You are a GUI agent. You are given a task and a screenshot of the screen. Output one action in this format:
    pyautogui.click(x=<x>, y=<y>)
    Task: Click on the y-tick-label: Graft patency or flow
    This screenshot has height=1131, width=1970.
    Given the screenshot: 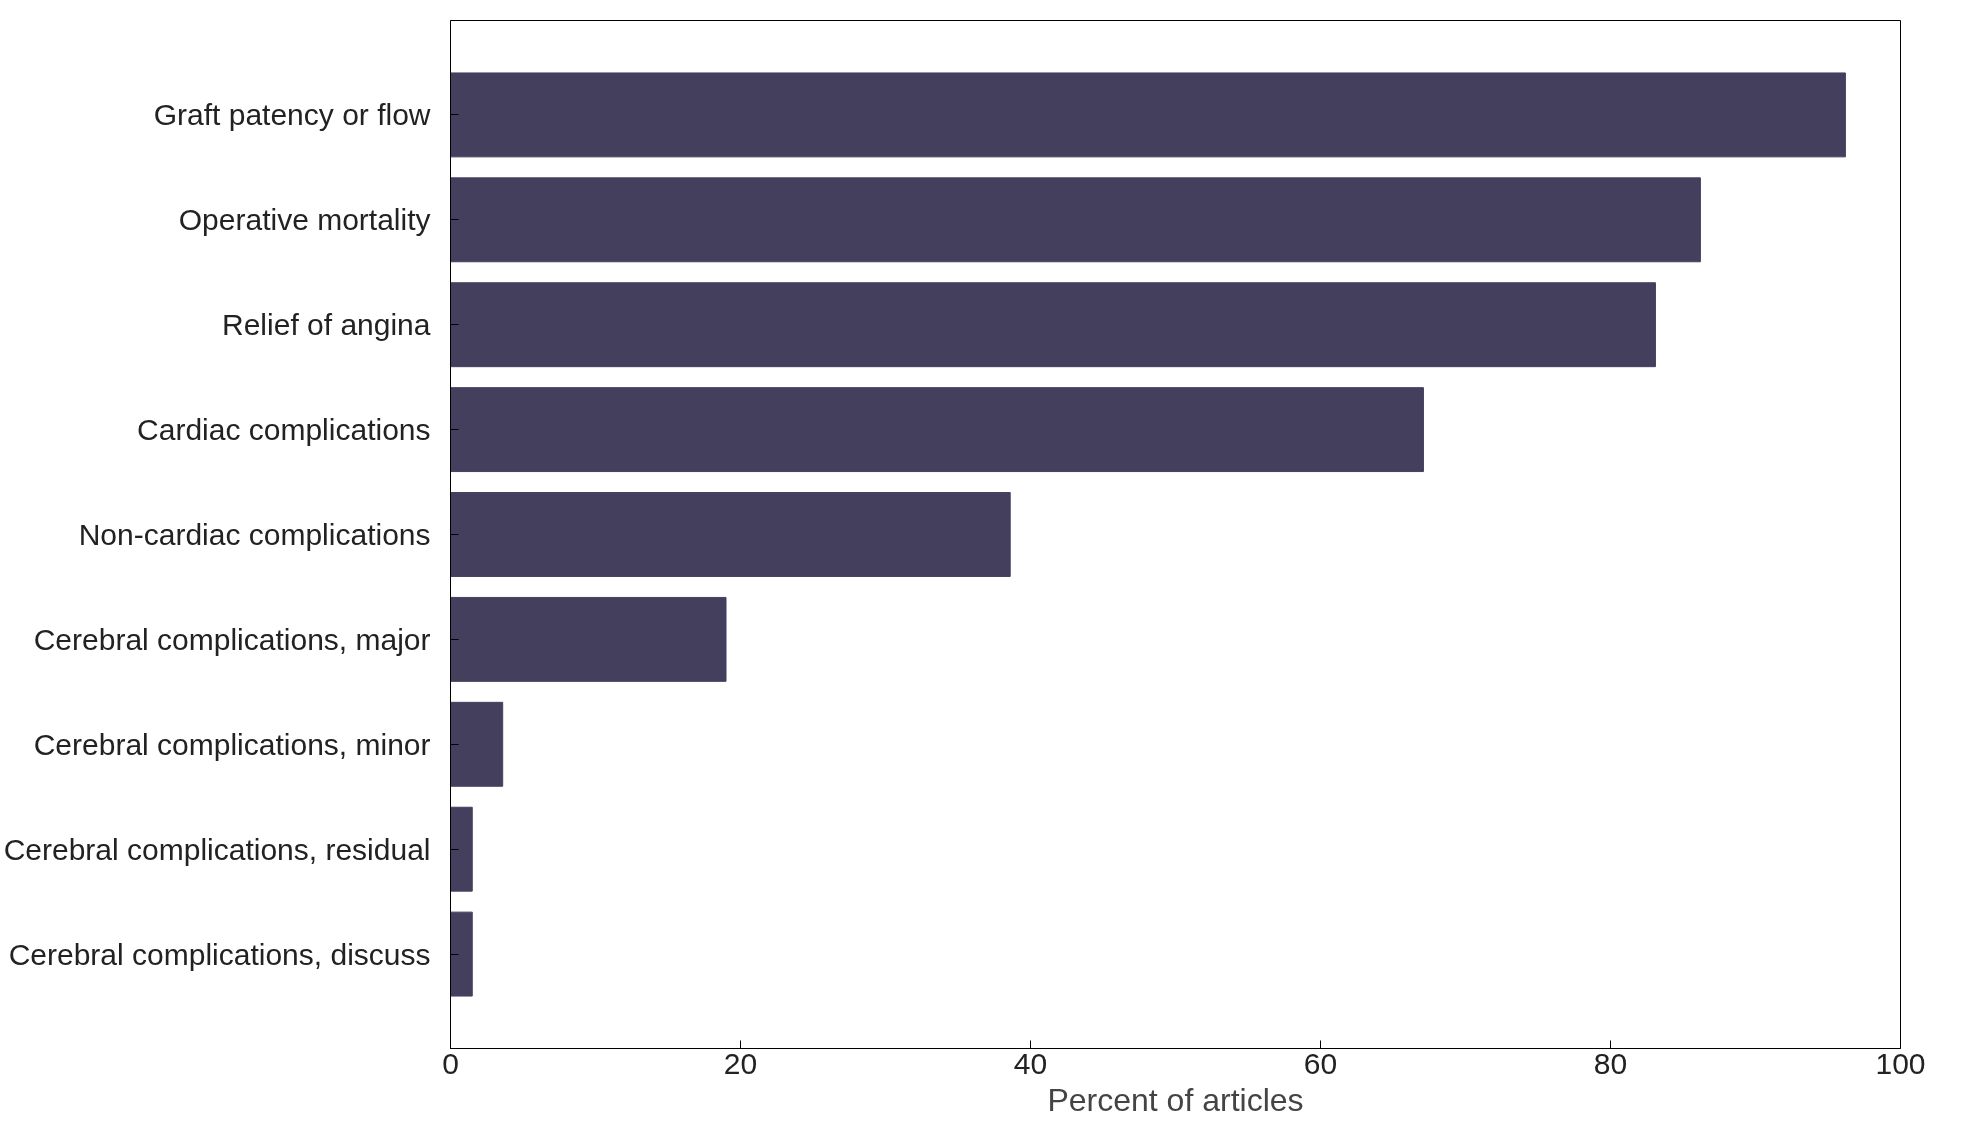 What is the action you would take?
    pyautogui.click(x=292, y=115)
    